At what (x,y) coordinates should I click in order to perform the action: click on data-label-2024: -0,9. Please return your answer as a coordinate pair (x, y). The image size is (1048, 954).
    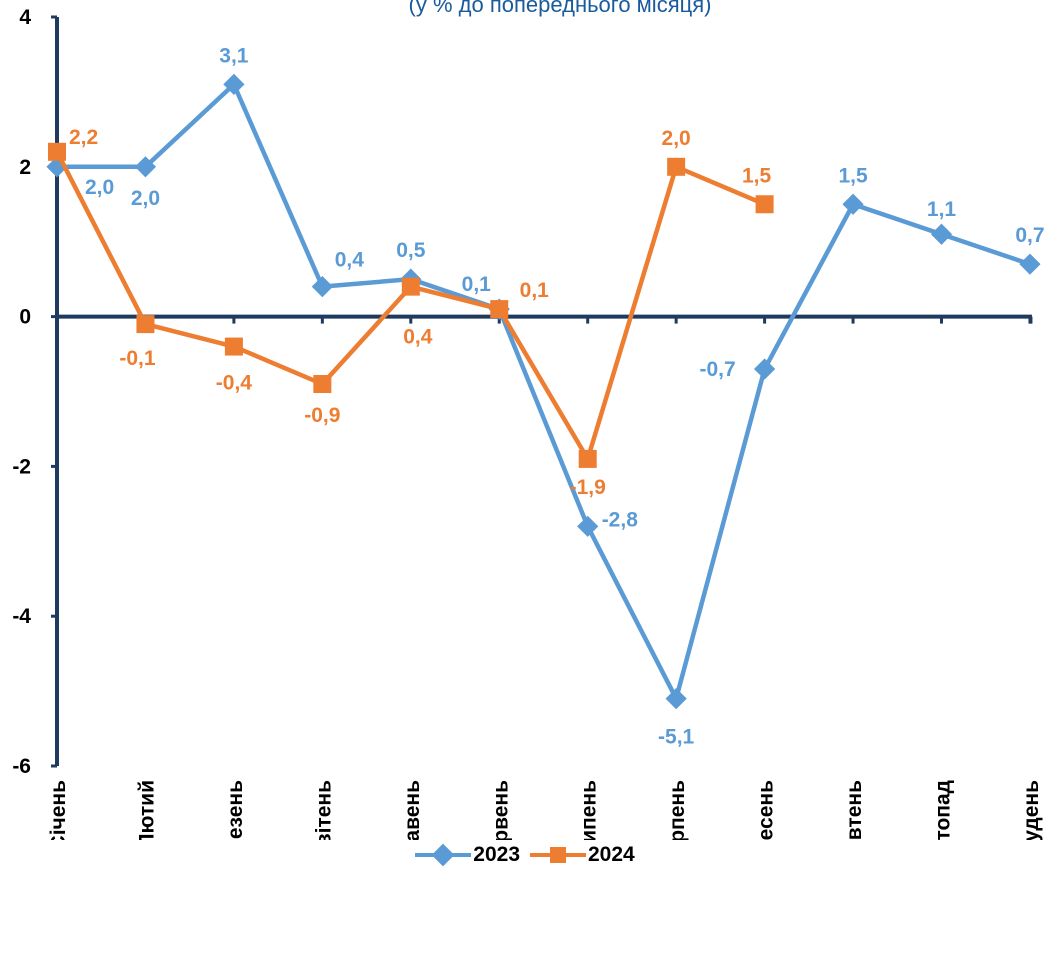
    Looking at the image, I should click on (322, 415).